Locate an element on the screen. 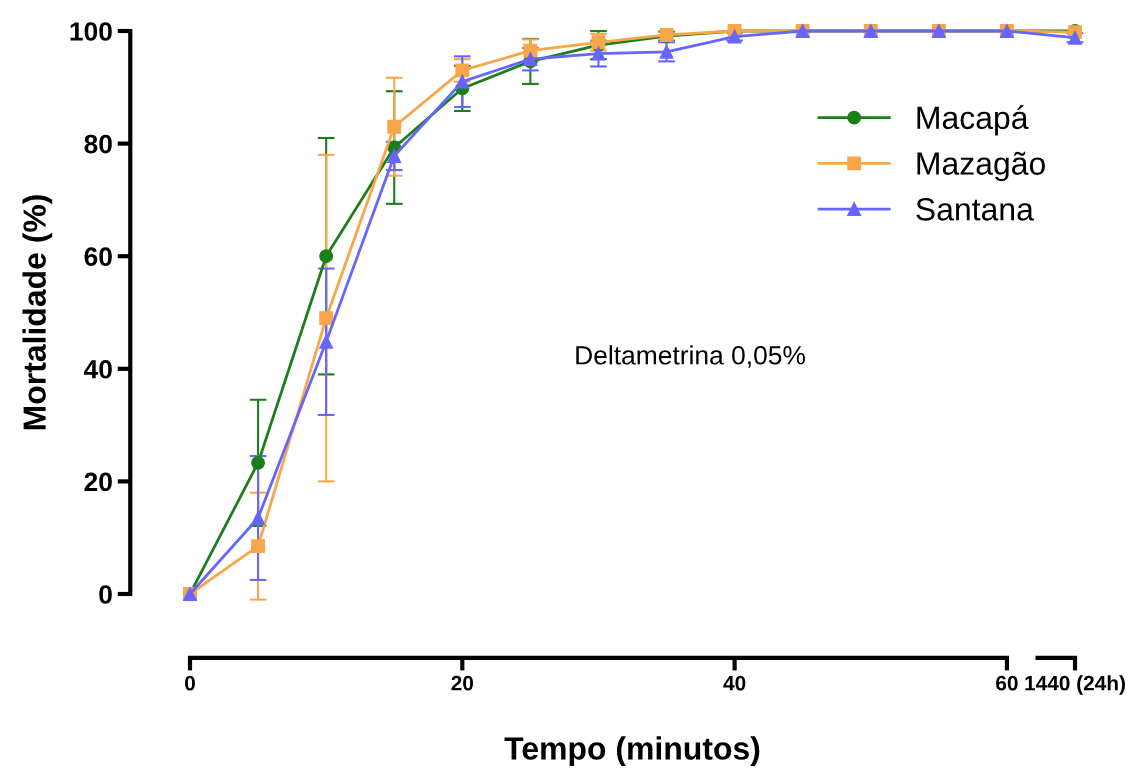  x-tick-label: 40 is located at coordinates (734, 683).